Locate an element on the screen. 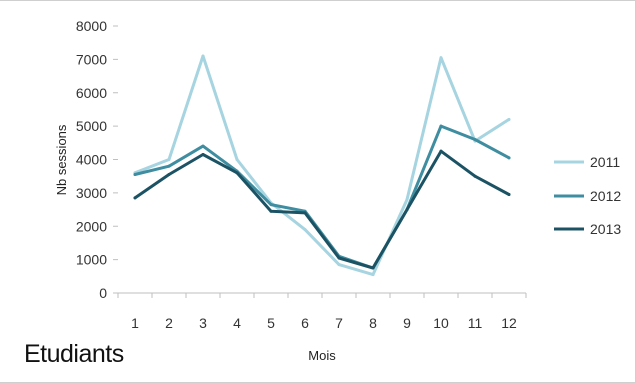 The width and height of the screenshot is (636, 383). panel-title: Etudiants is located at coordinates (74, 354).